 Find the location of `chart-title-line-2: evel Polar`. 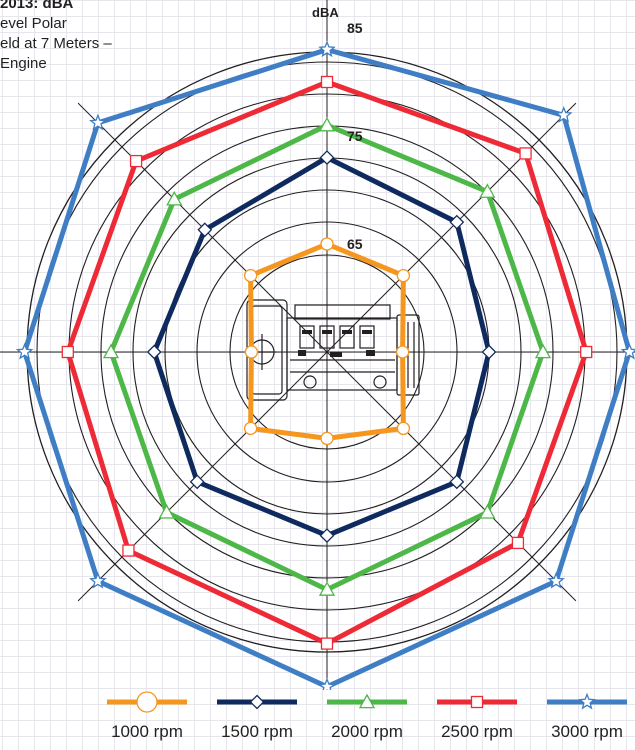

chart-title-line-2: evel Polar is located at coordinates (33, 23).